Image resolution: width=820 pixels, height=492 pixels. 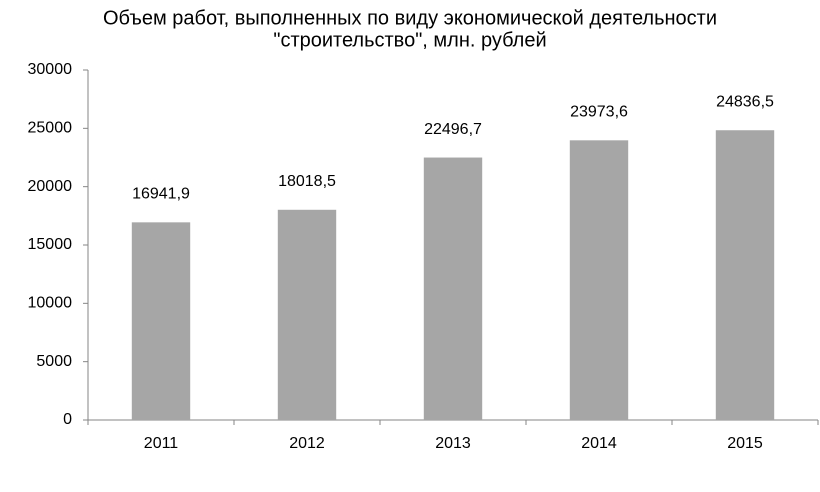 I want to click on value-label: 16941,9, so click(x=161, y=194).